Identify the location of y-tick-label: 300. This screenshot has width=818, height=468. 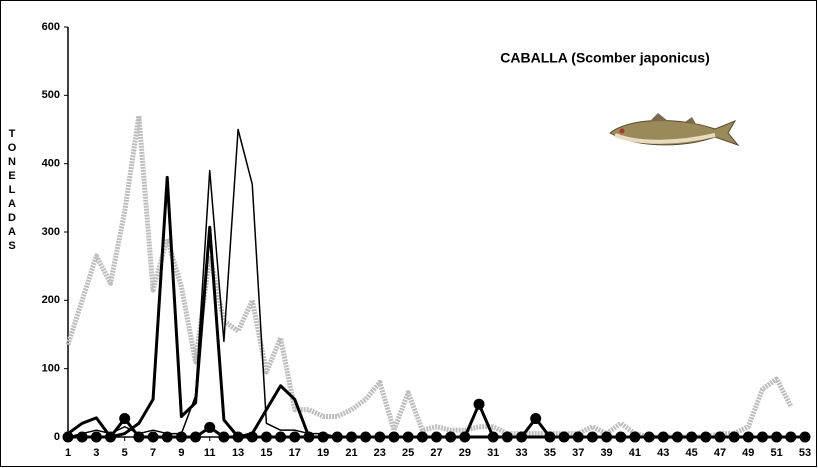
(51, 232).